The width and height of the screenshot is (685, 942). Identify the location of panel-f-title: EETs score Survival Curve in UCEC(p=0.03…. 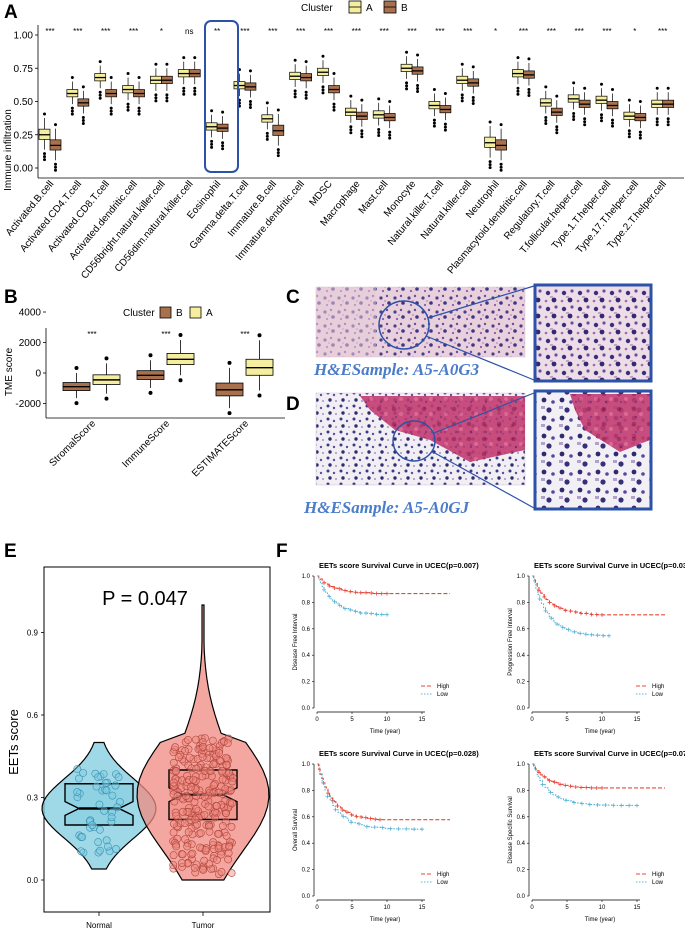
(609, 565).